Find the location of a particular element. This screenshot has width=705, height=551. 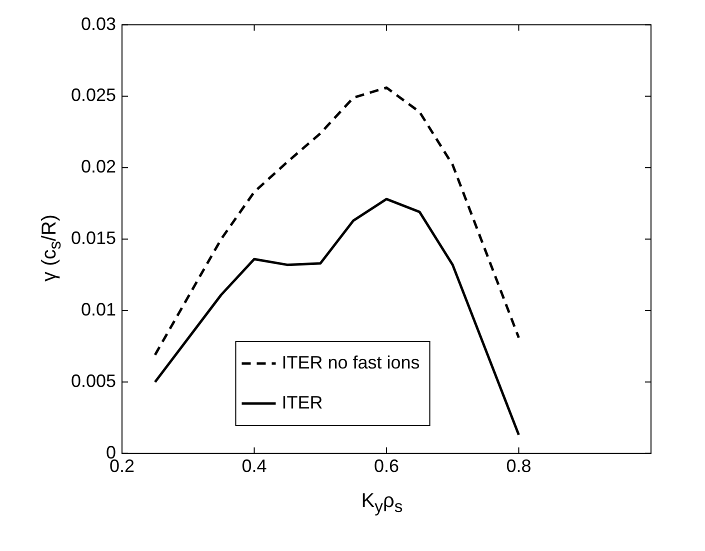

x-tick-label: 0.8 is located at coordinates (519, 466).